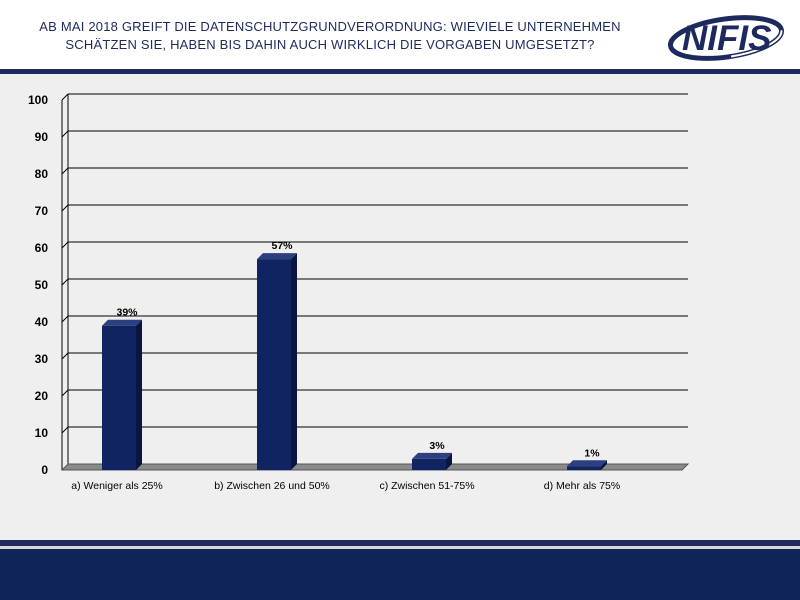  What do you see at coordinates (282, 246) in the screenshot?
I see `data-label: 57%` at bounding box center [282, 246].